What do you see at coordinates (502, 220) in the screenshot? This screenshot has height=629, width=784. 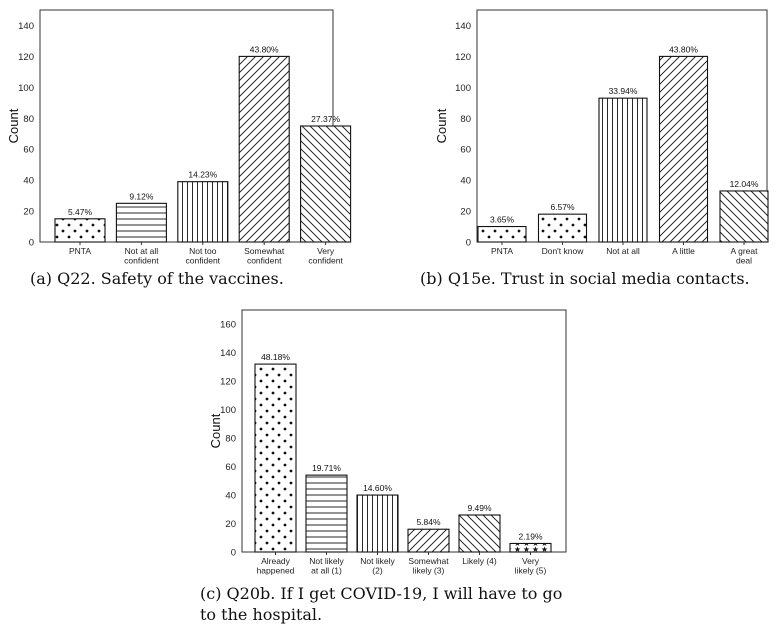 I see `bar-value-label: 3.65%` at bounding box center [502, 220].